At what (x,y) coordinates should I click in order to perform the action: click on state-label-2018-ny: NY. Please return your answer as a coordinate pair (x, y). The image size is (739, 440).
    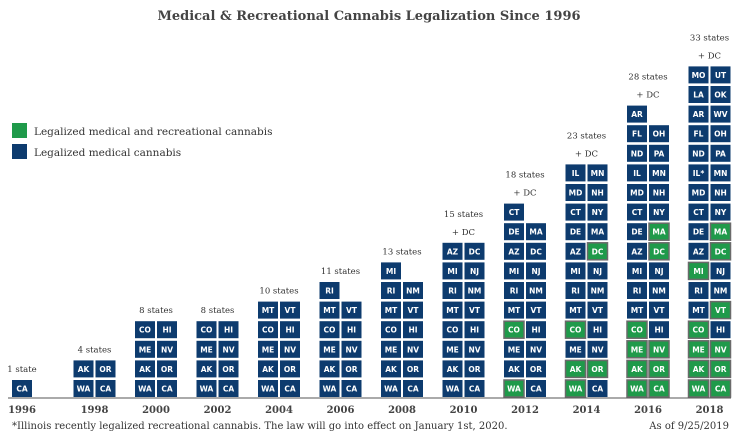
    Looking at the image, I should click on (721, 212).